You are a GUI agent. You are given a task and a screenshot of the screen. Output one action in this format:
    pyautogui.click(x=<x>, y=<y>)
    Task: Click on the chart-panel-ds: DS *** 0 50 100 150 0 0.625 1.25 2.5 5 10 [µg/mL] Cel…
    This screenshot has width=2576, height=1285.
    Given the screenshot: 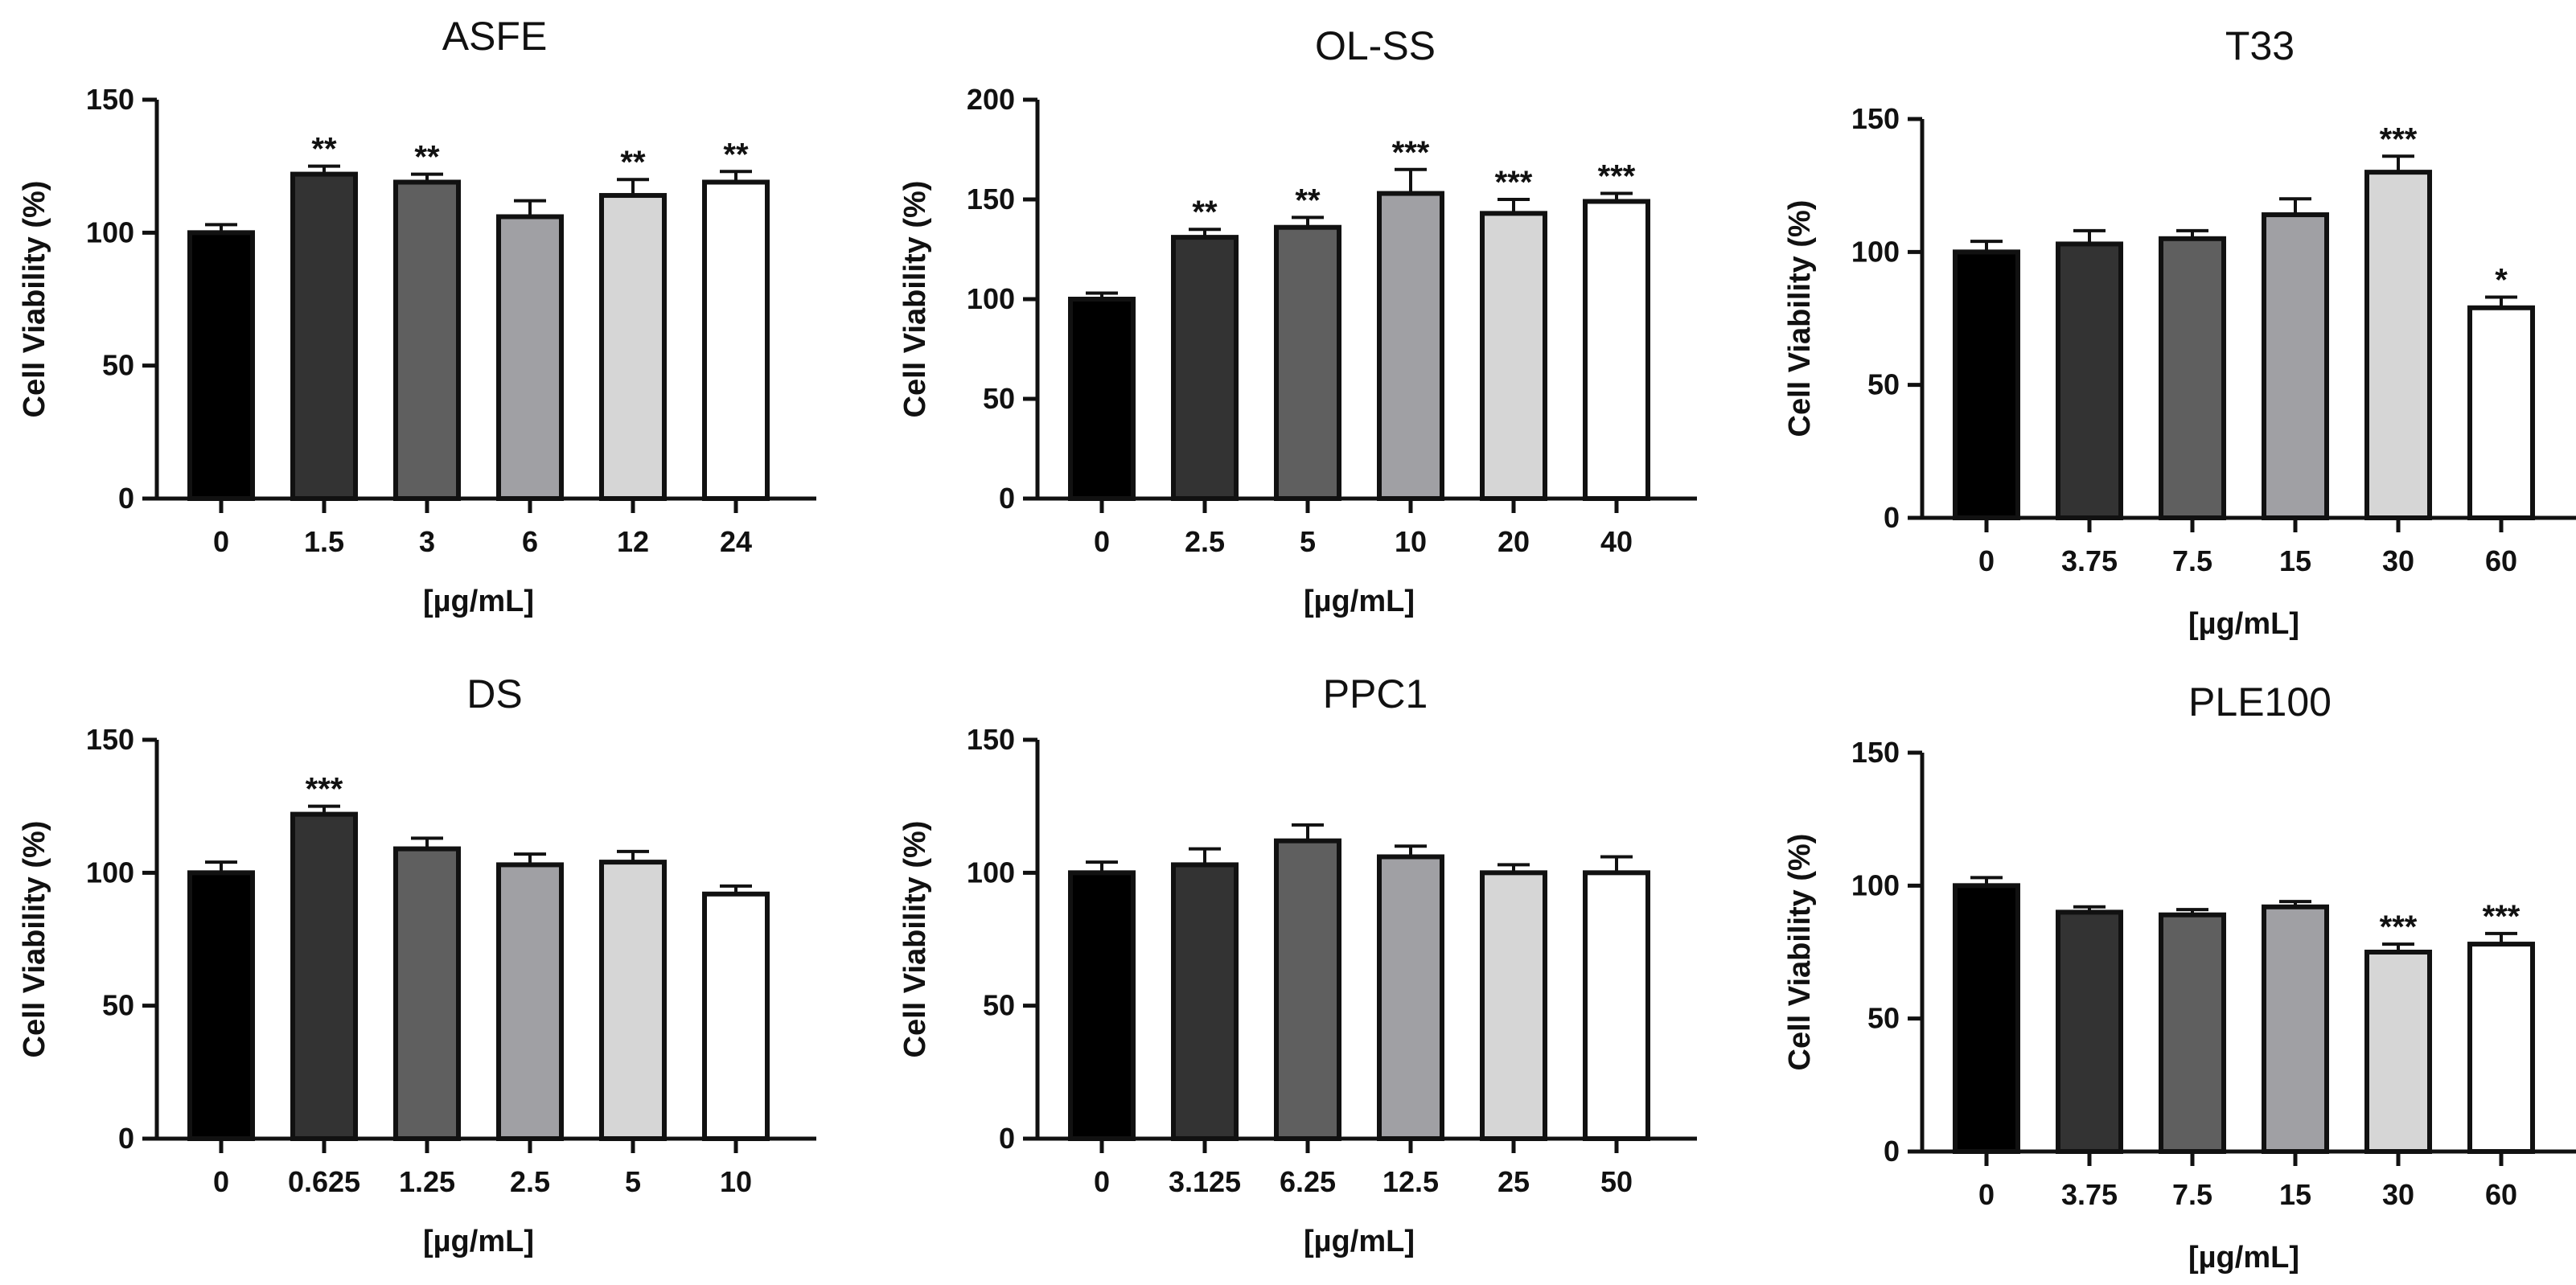 What is the action you would take?
    pyautogui.click(x=417, y=964)
    